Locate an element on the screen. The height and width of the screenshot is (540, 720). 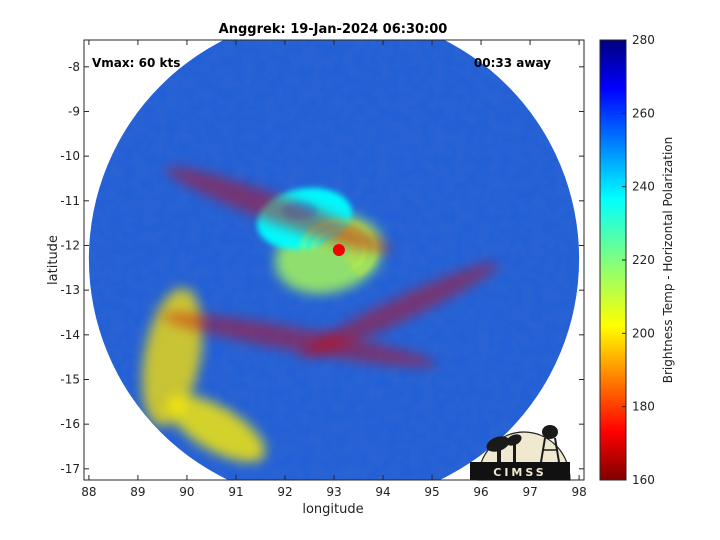
y-tick-label: -15 is located at coordinates (70, 379).